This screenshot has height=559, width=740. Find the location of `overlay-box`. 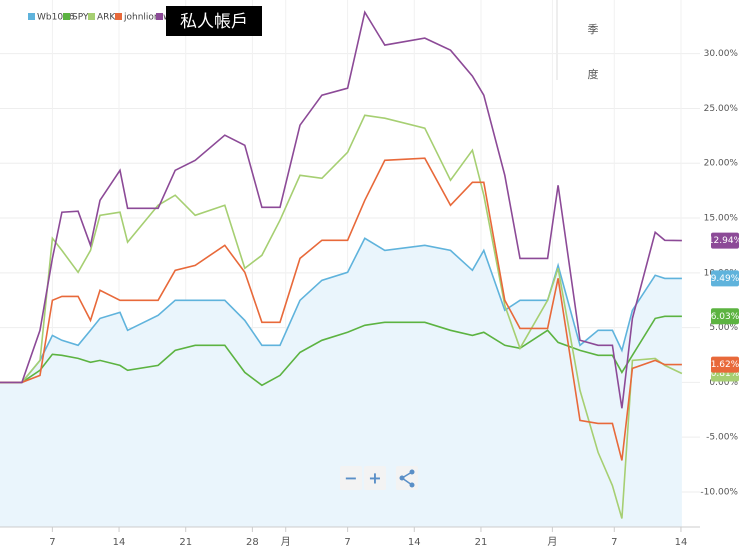

overlay-box is located at coordinates (214, 21).